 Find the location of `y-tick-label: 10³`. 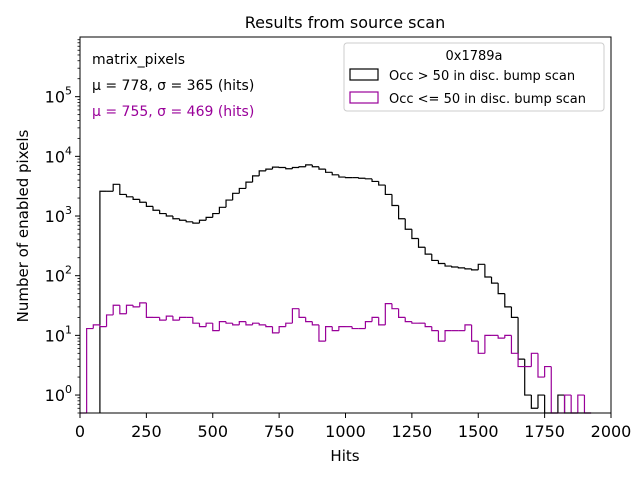

y-tick-label: 10³ is located at coordinates (58, 215).